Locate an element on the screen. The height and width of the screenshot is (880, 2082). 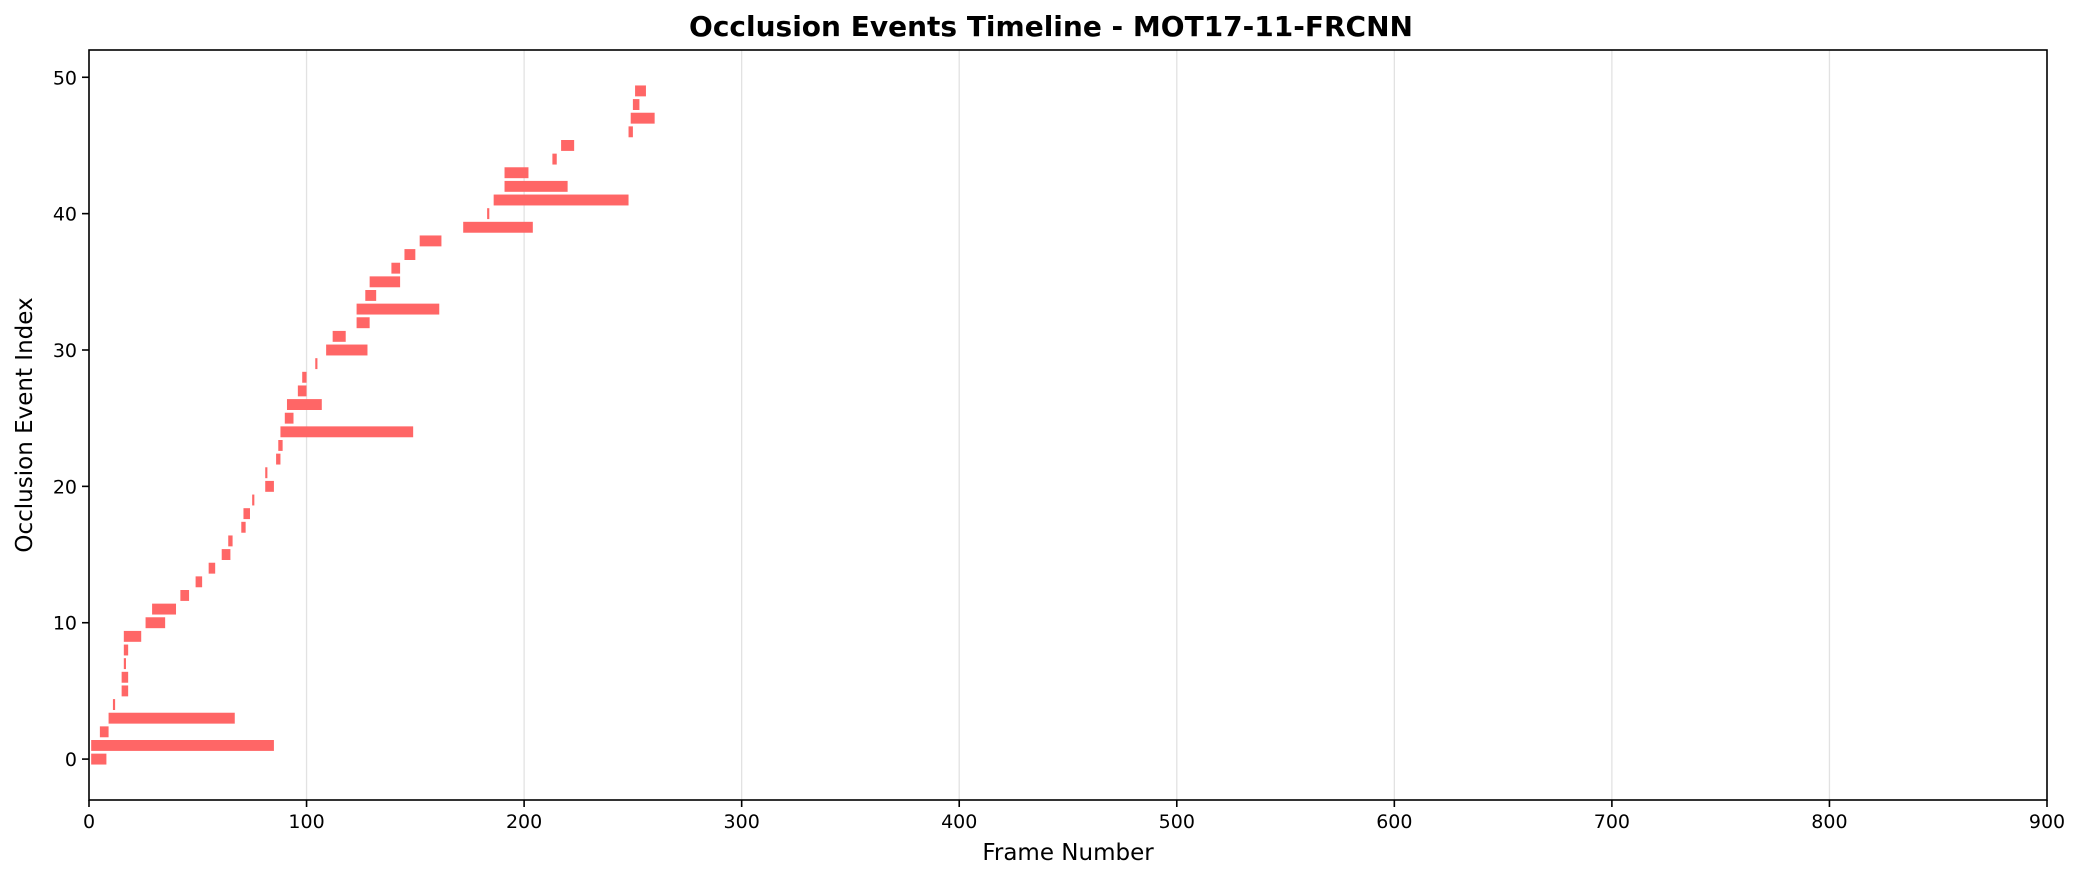
y-tick-label: 50 is located at coordinates (65, 78).